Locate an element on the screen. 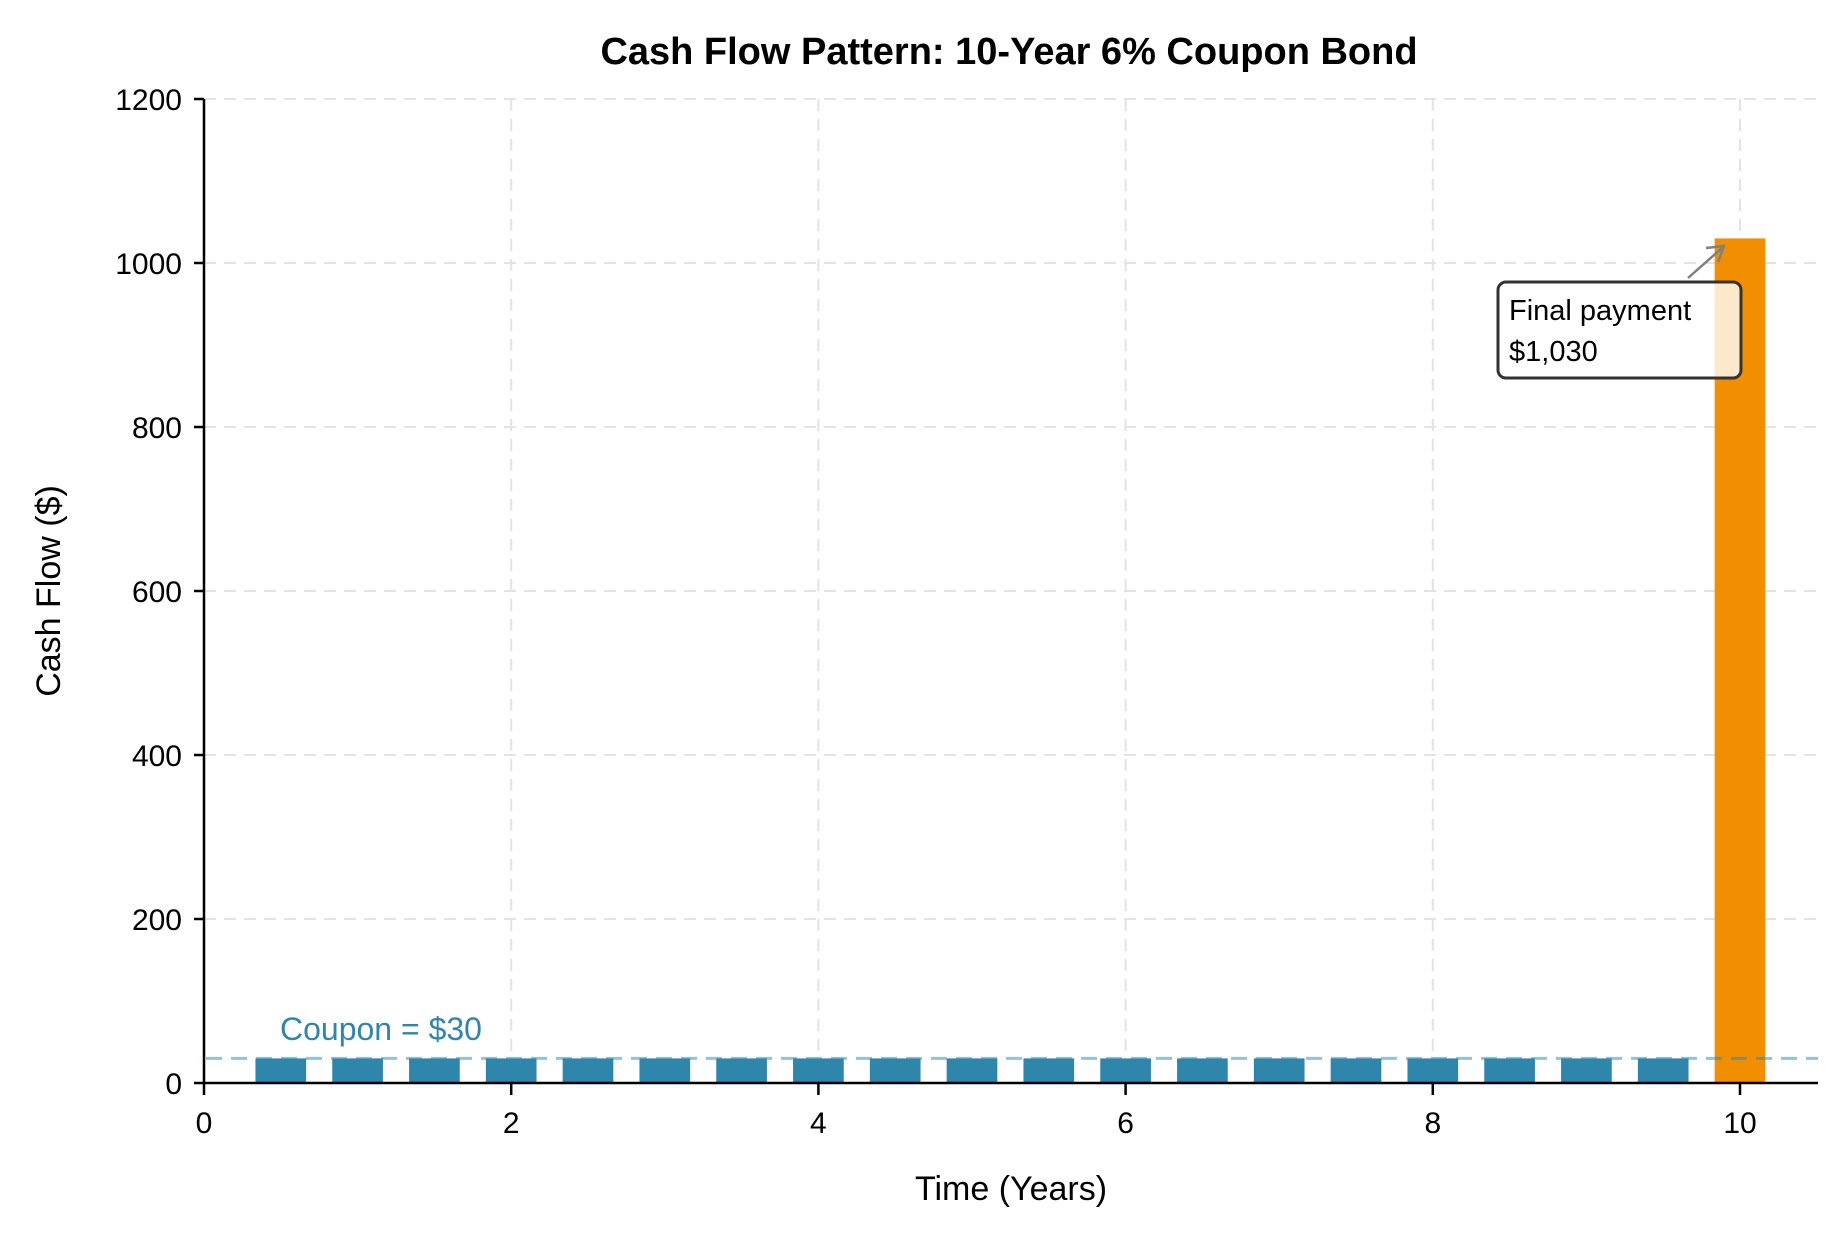  annotation-line-1: Final payment is located at coordinates (1600, 311).